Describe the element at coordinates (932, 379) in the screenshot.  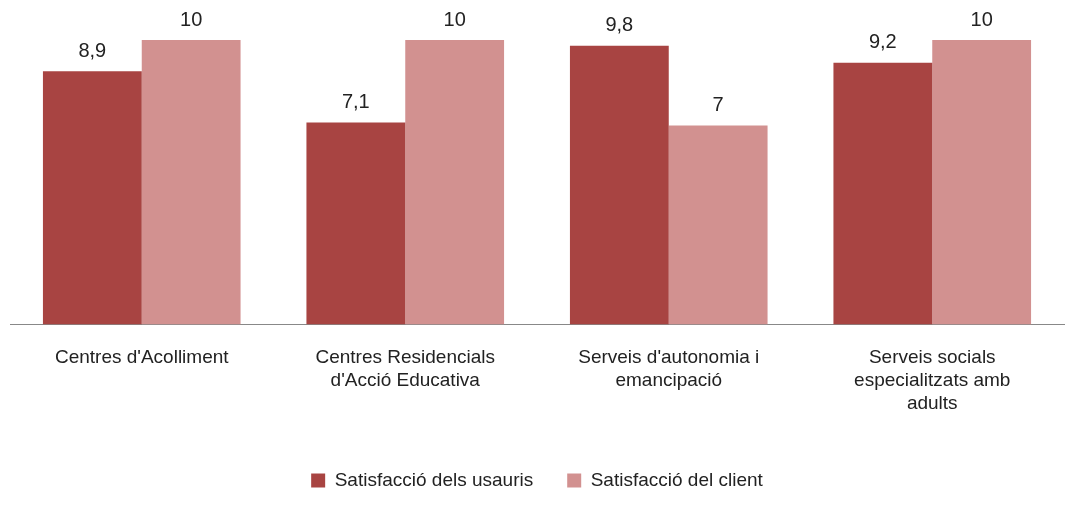
I see `x-tick-label: Serveis socials especialitzats amb adults` at that location.